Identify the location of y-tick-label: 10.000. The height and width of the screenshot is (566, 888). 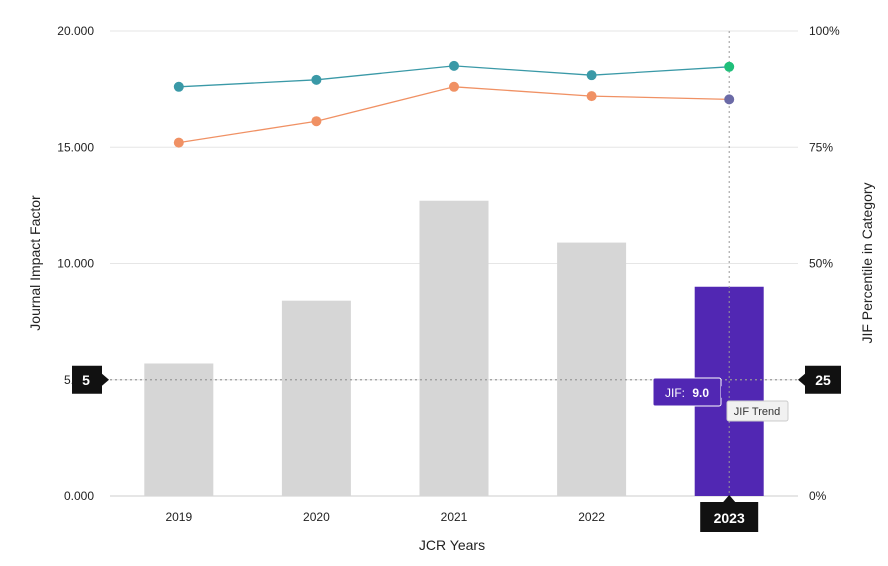
(75, 264).